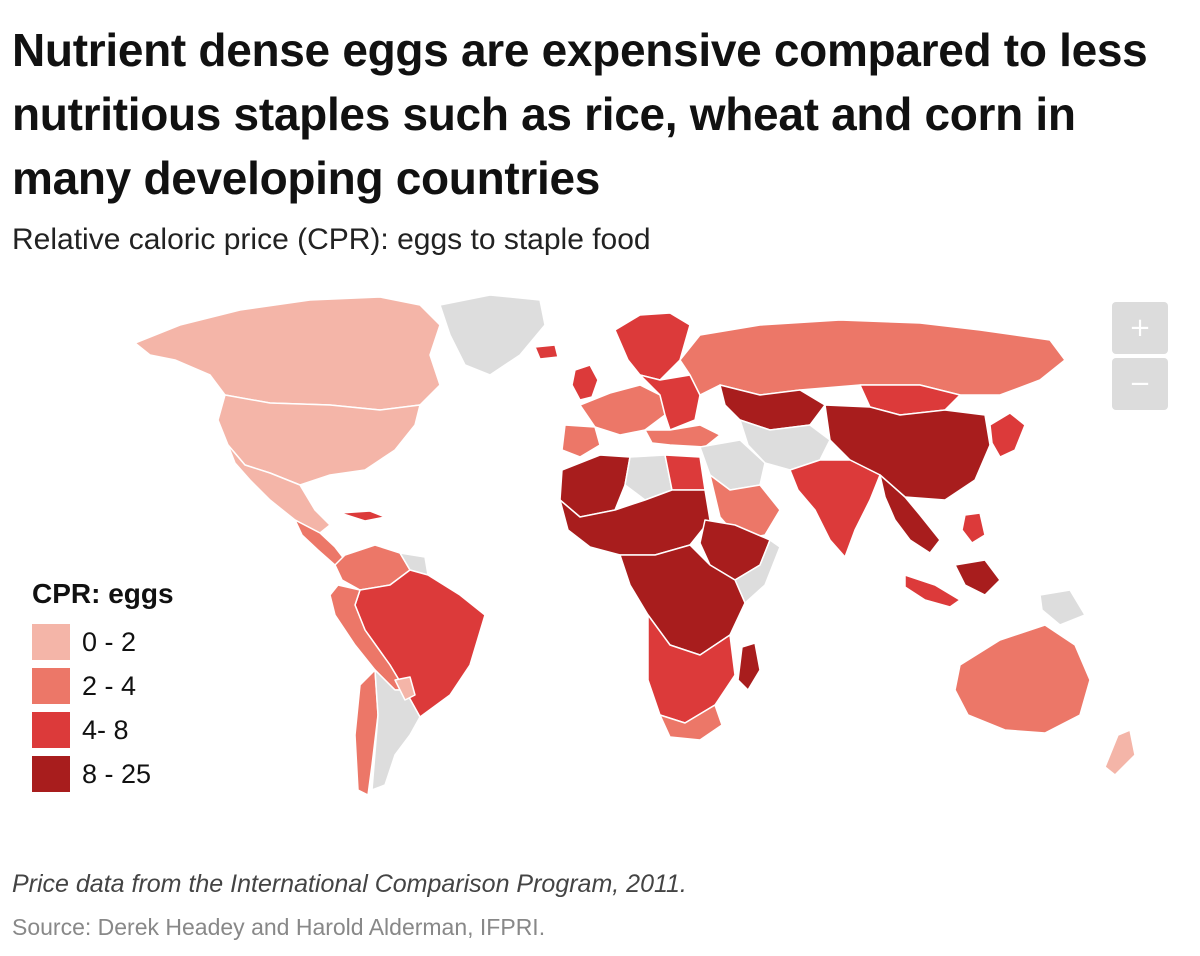  I want to click on region-southern-africa, so click(691, 669).